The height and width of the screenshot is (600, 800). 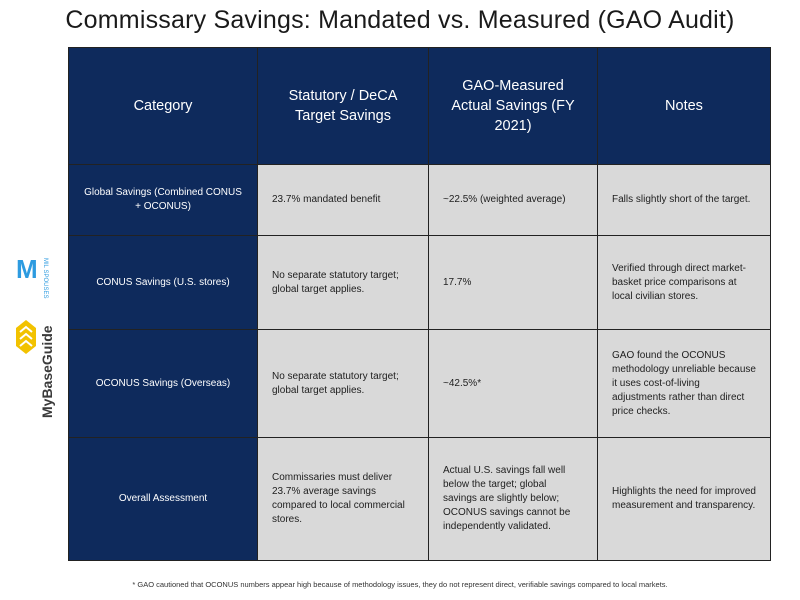 I want to click on milspouses-letter: M, so click(x=27, y=269).